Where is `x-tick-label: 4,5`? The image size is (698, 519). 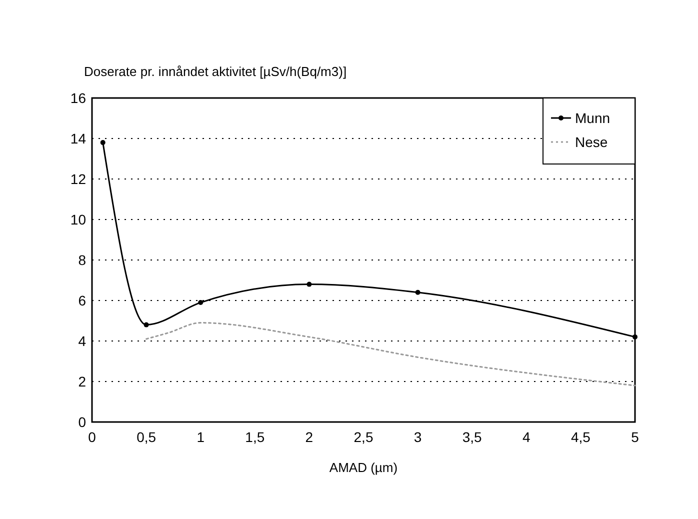
x-tick-label: 4,5 is located at coordinates (580, 437).